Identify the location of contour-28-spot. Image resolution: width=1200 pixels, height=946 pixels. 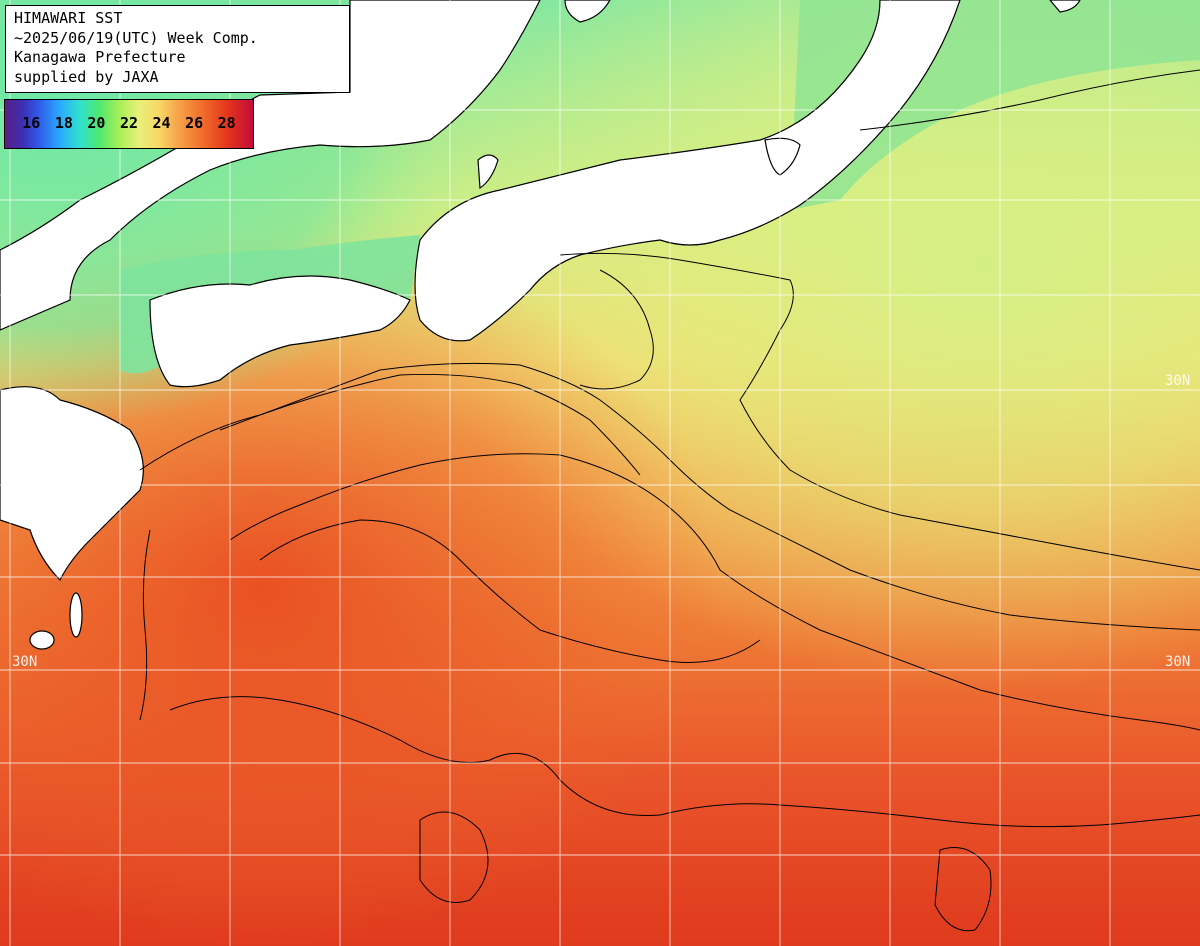
(454, 857).